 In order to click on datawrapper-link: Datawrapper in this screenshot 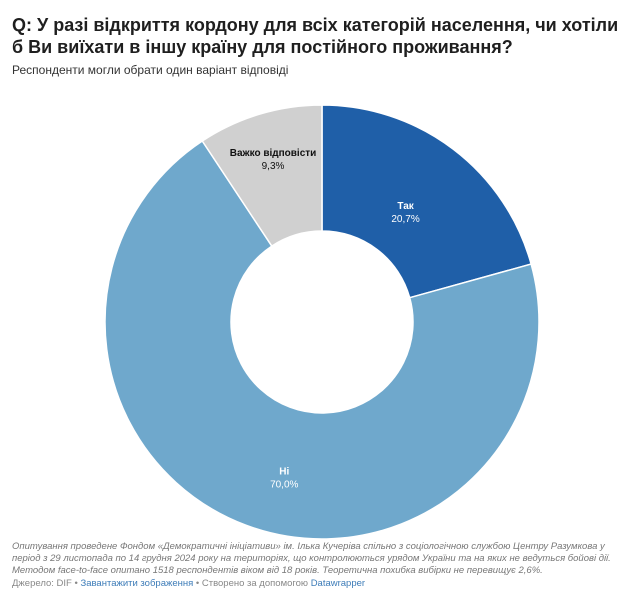, I will do `click(338, 583)`.